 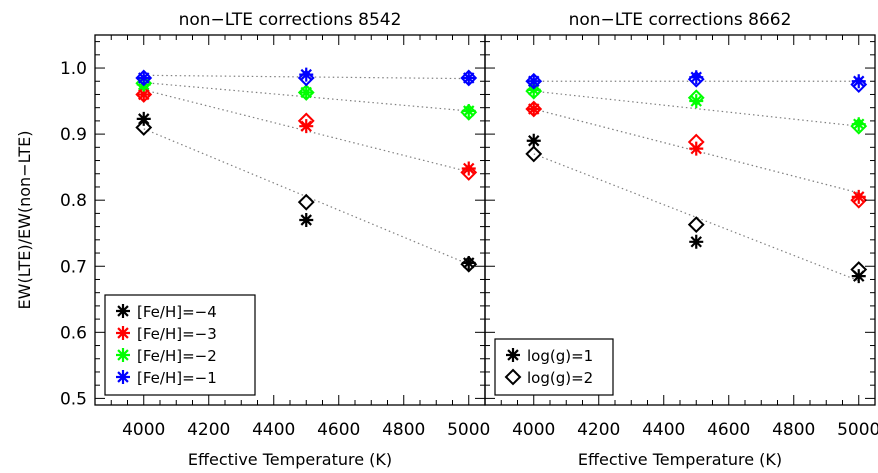 What do you see at coordinates (73, 267) in the screenshot?
I see `y-tick-label: 0.7` at bounding box center [73, 267].